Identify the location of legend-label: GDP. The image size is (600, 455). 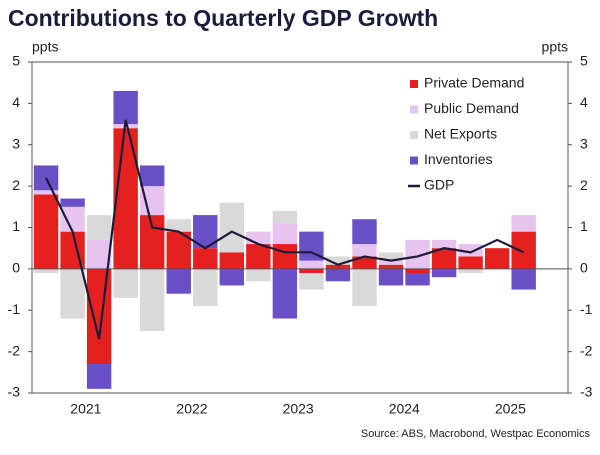
(439, 185).